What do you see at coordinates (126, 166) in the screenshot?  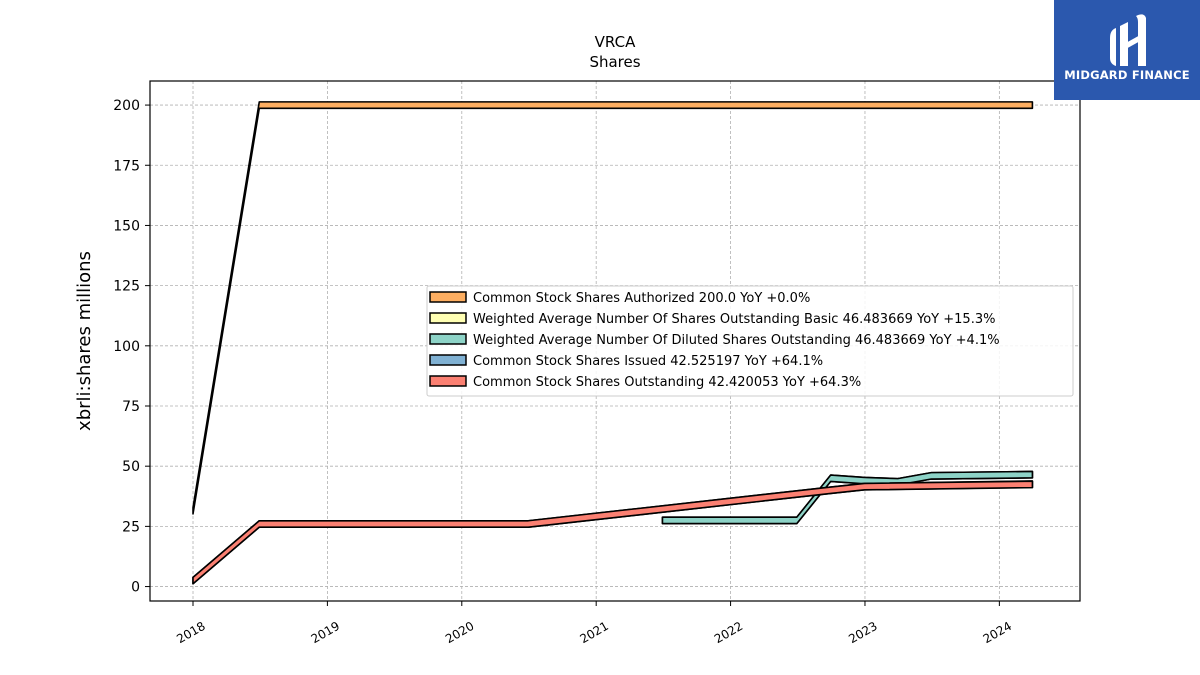 I see `y-tick-label: 175` at bounding box center [126, 166].